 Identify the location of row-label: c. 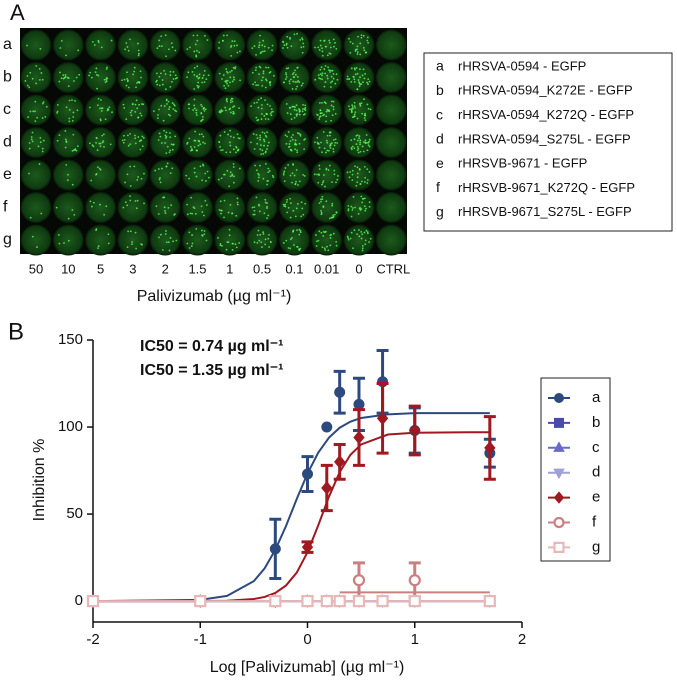
(7, 109).